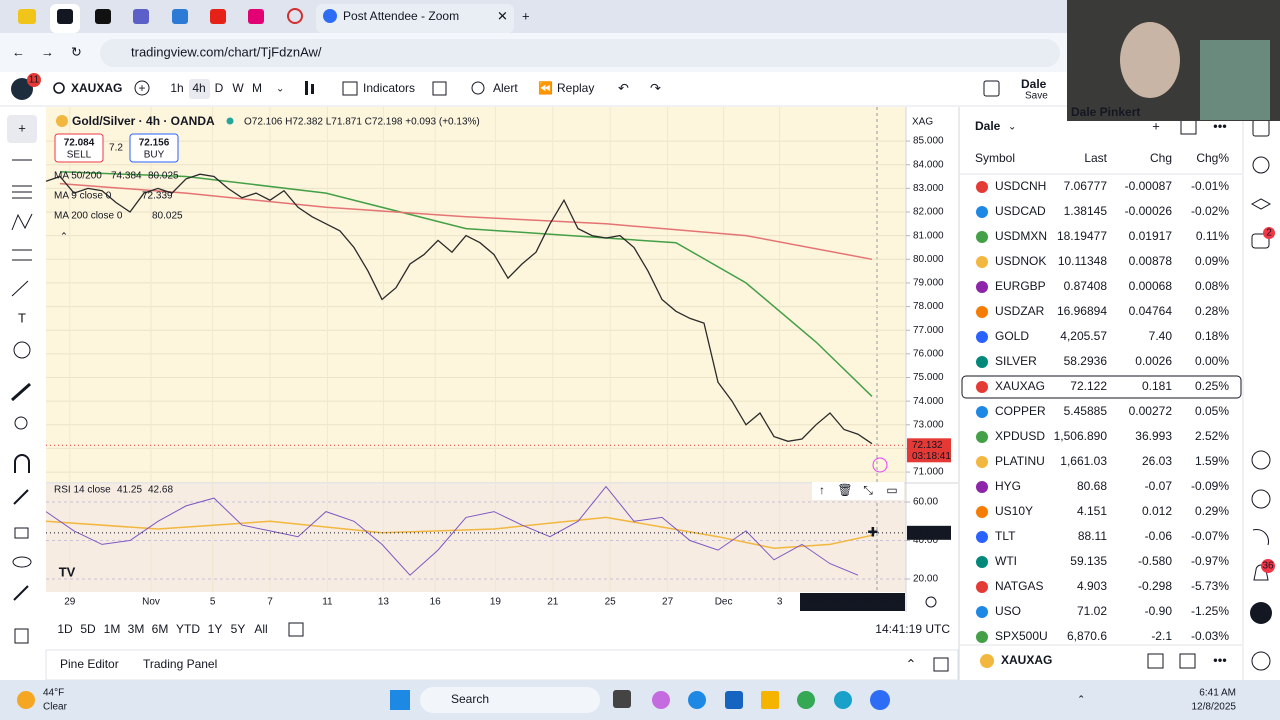 The width and height of the screenshot is (1280, 720). What do you see at coordinates (53, 693) in the screenshot?
I see `temperature: 44°F` at bounding box center [53, 693].